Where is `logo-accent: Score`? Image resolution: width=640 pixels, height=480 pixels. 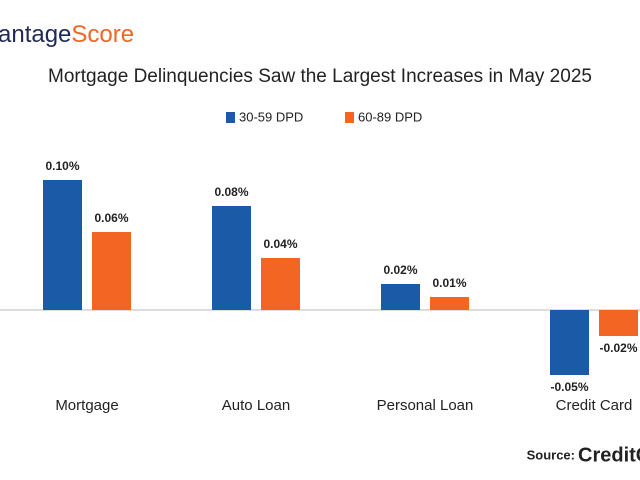 logo-accent: Score is located at coordinates (102, 34).